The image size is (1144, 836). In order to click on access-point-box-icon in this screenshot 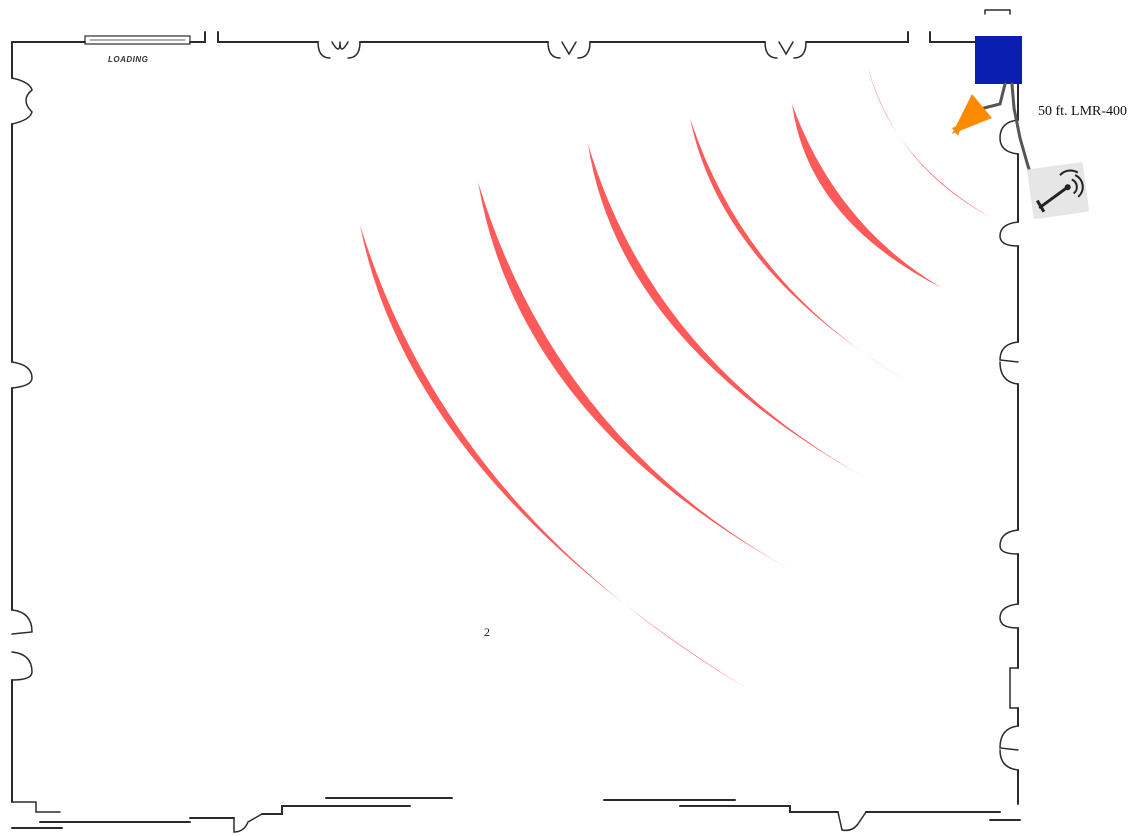, I will do `click(998, 60)`.